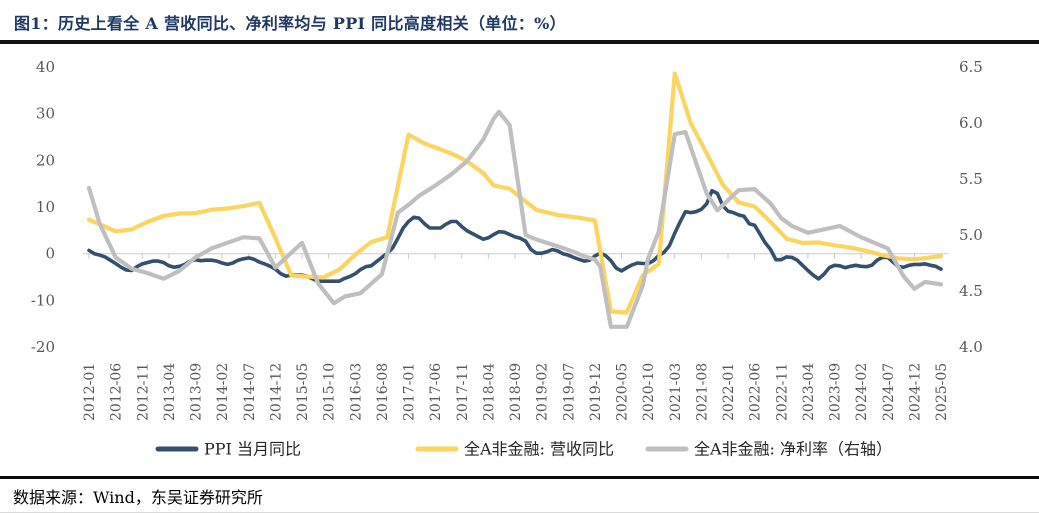  I want to click on y-right-tick-label: 6.0, so click(971, 123).